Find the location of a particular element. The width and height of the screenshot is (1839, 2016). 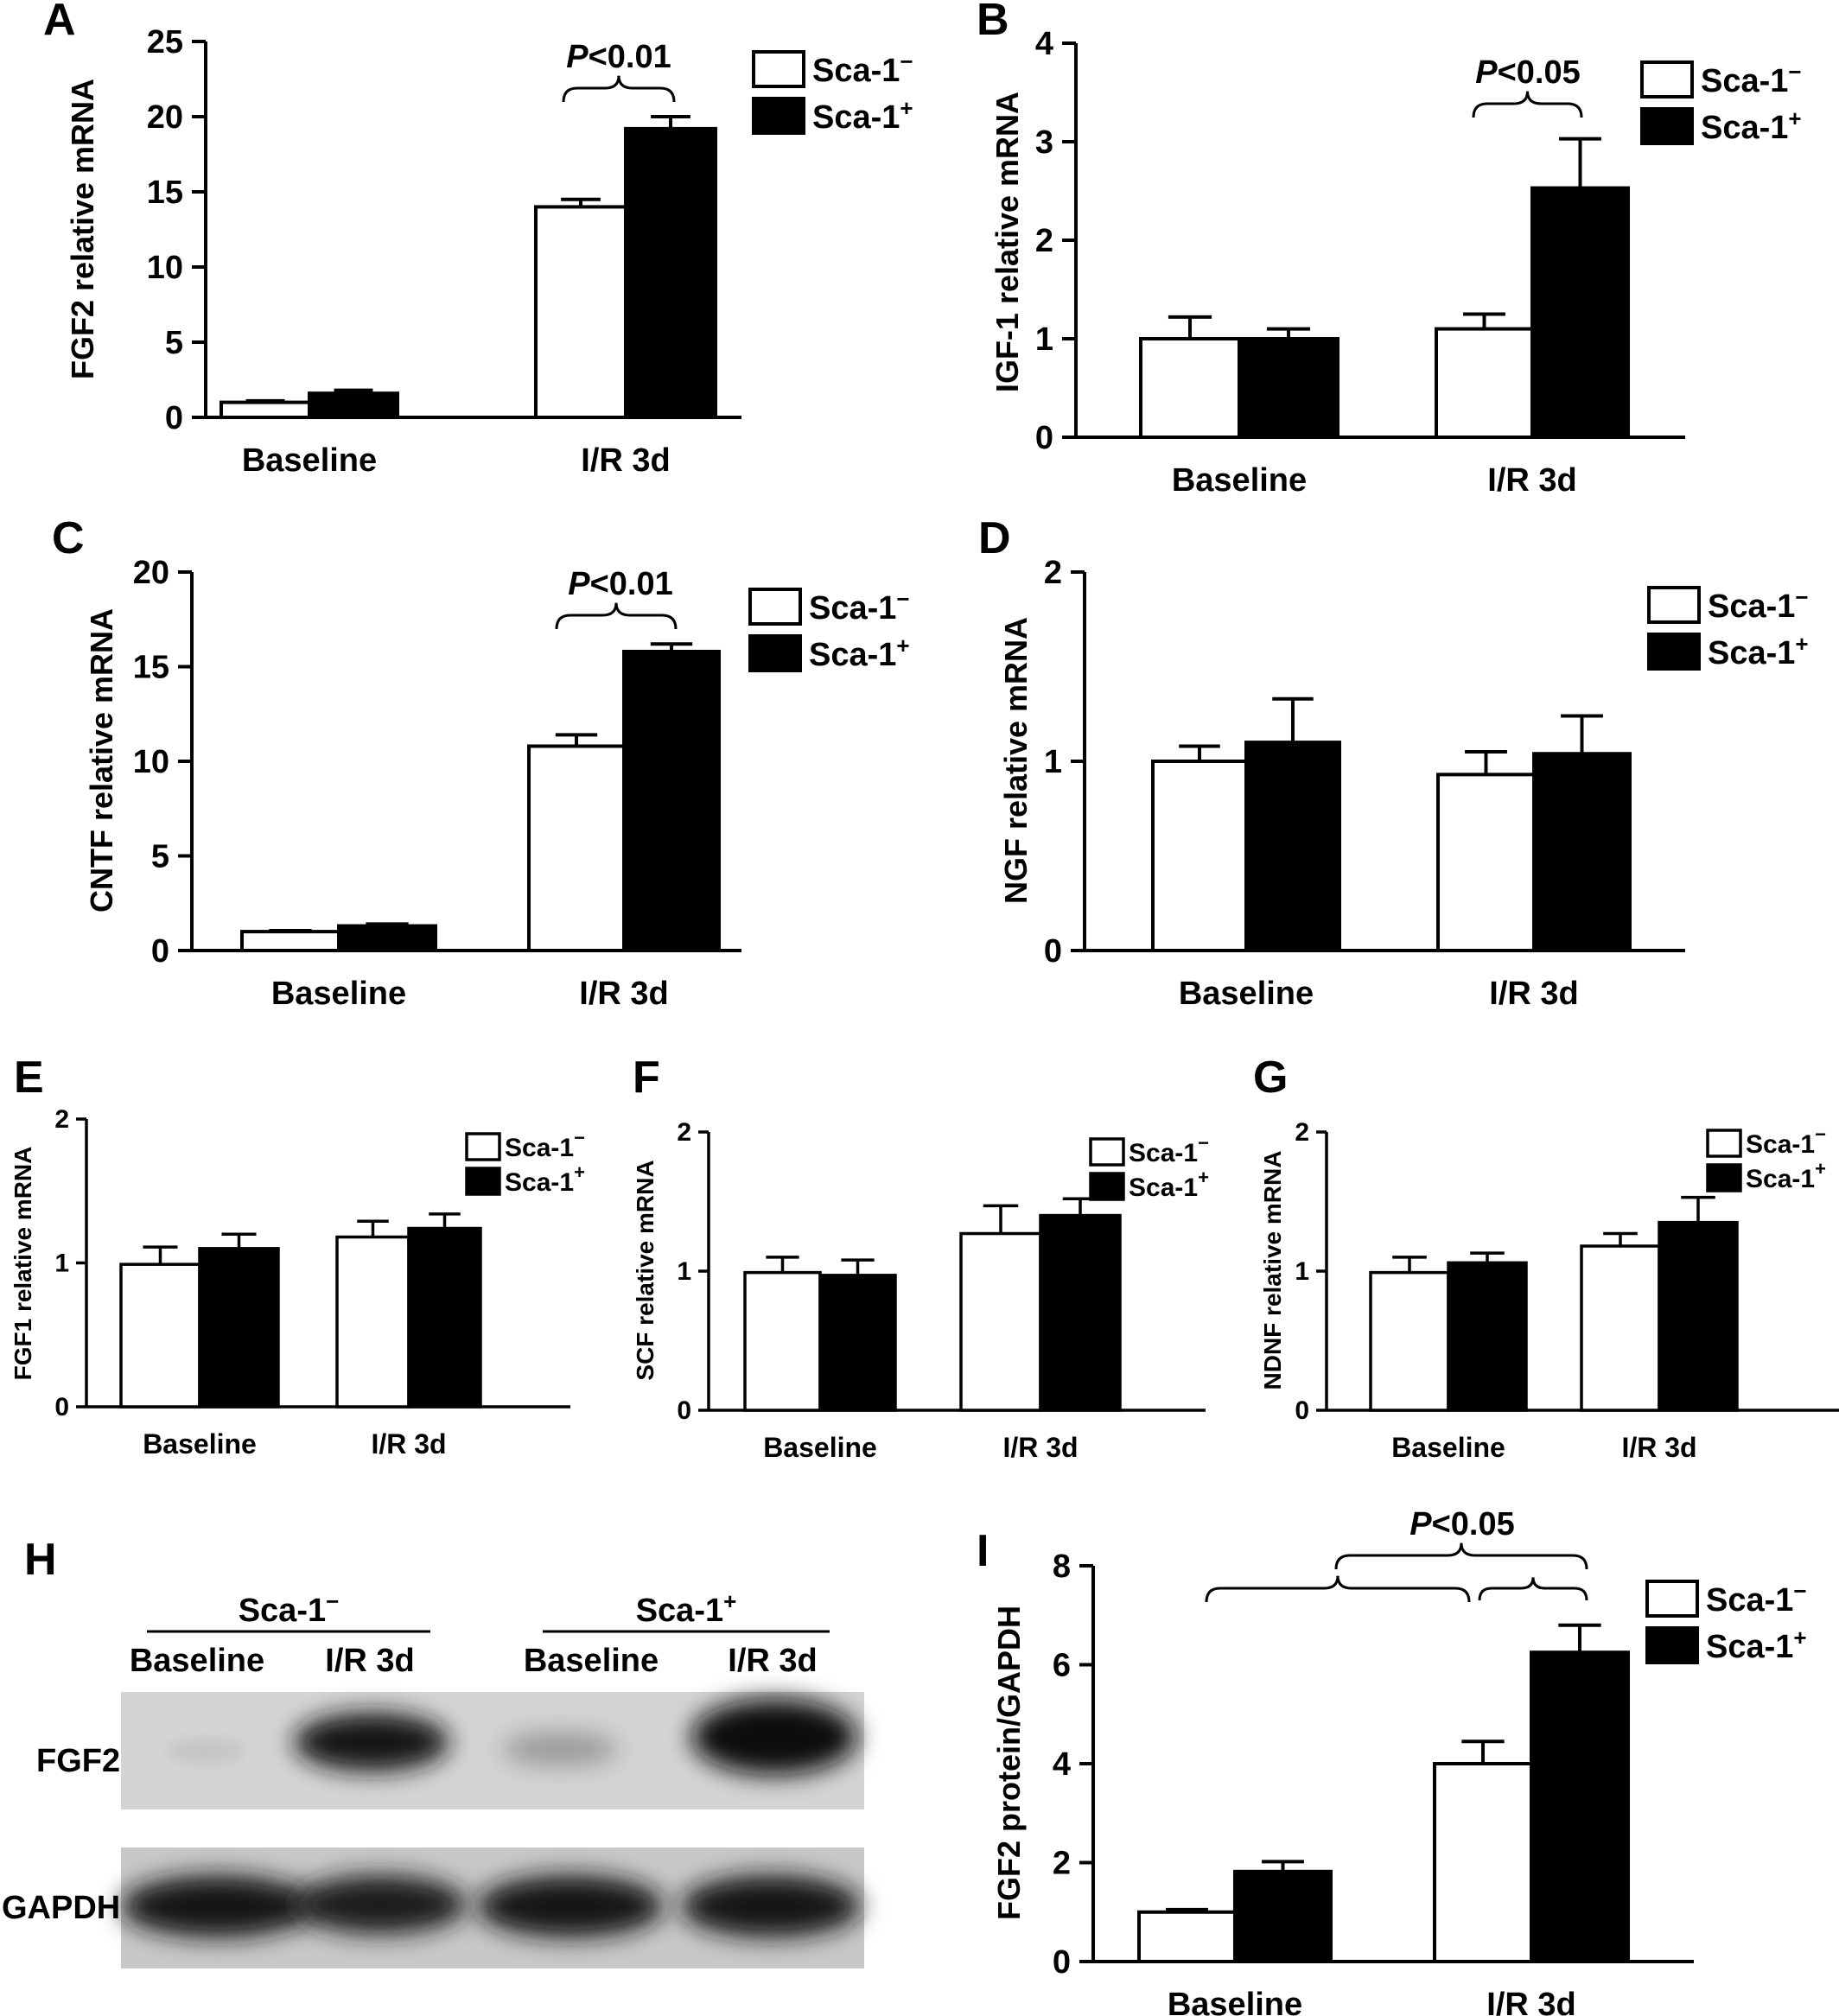

y-tick-label-d-1: 1 is located at coordinates (1053, 762).